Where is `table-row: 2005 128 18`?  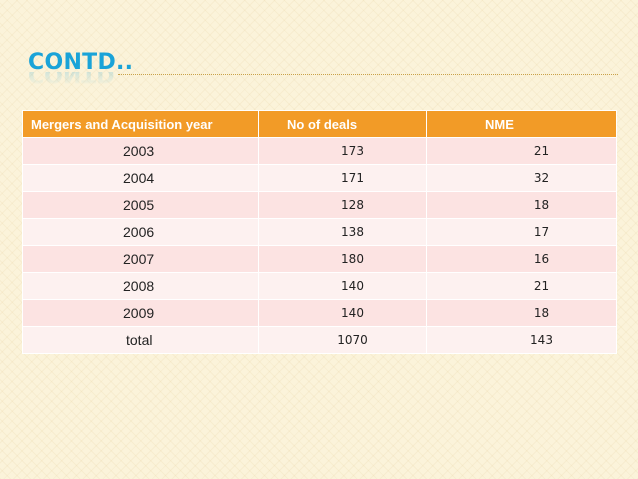
table-row: 2005 128 18 is located at coordinates (319, 205).